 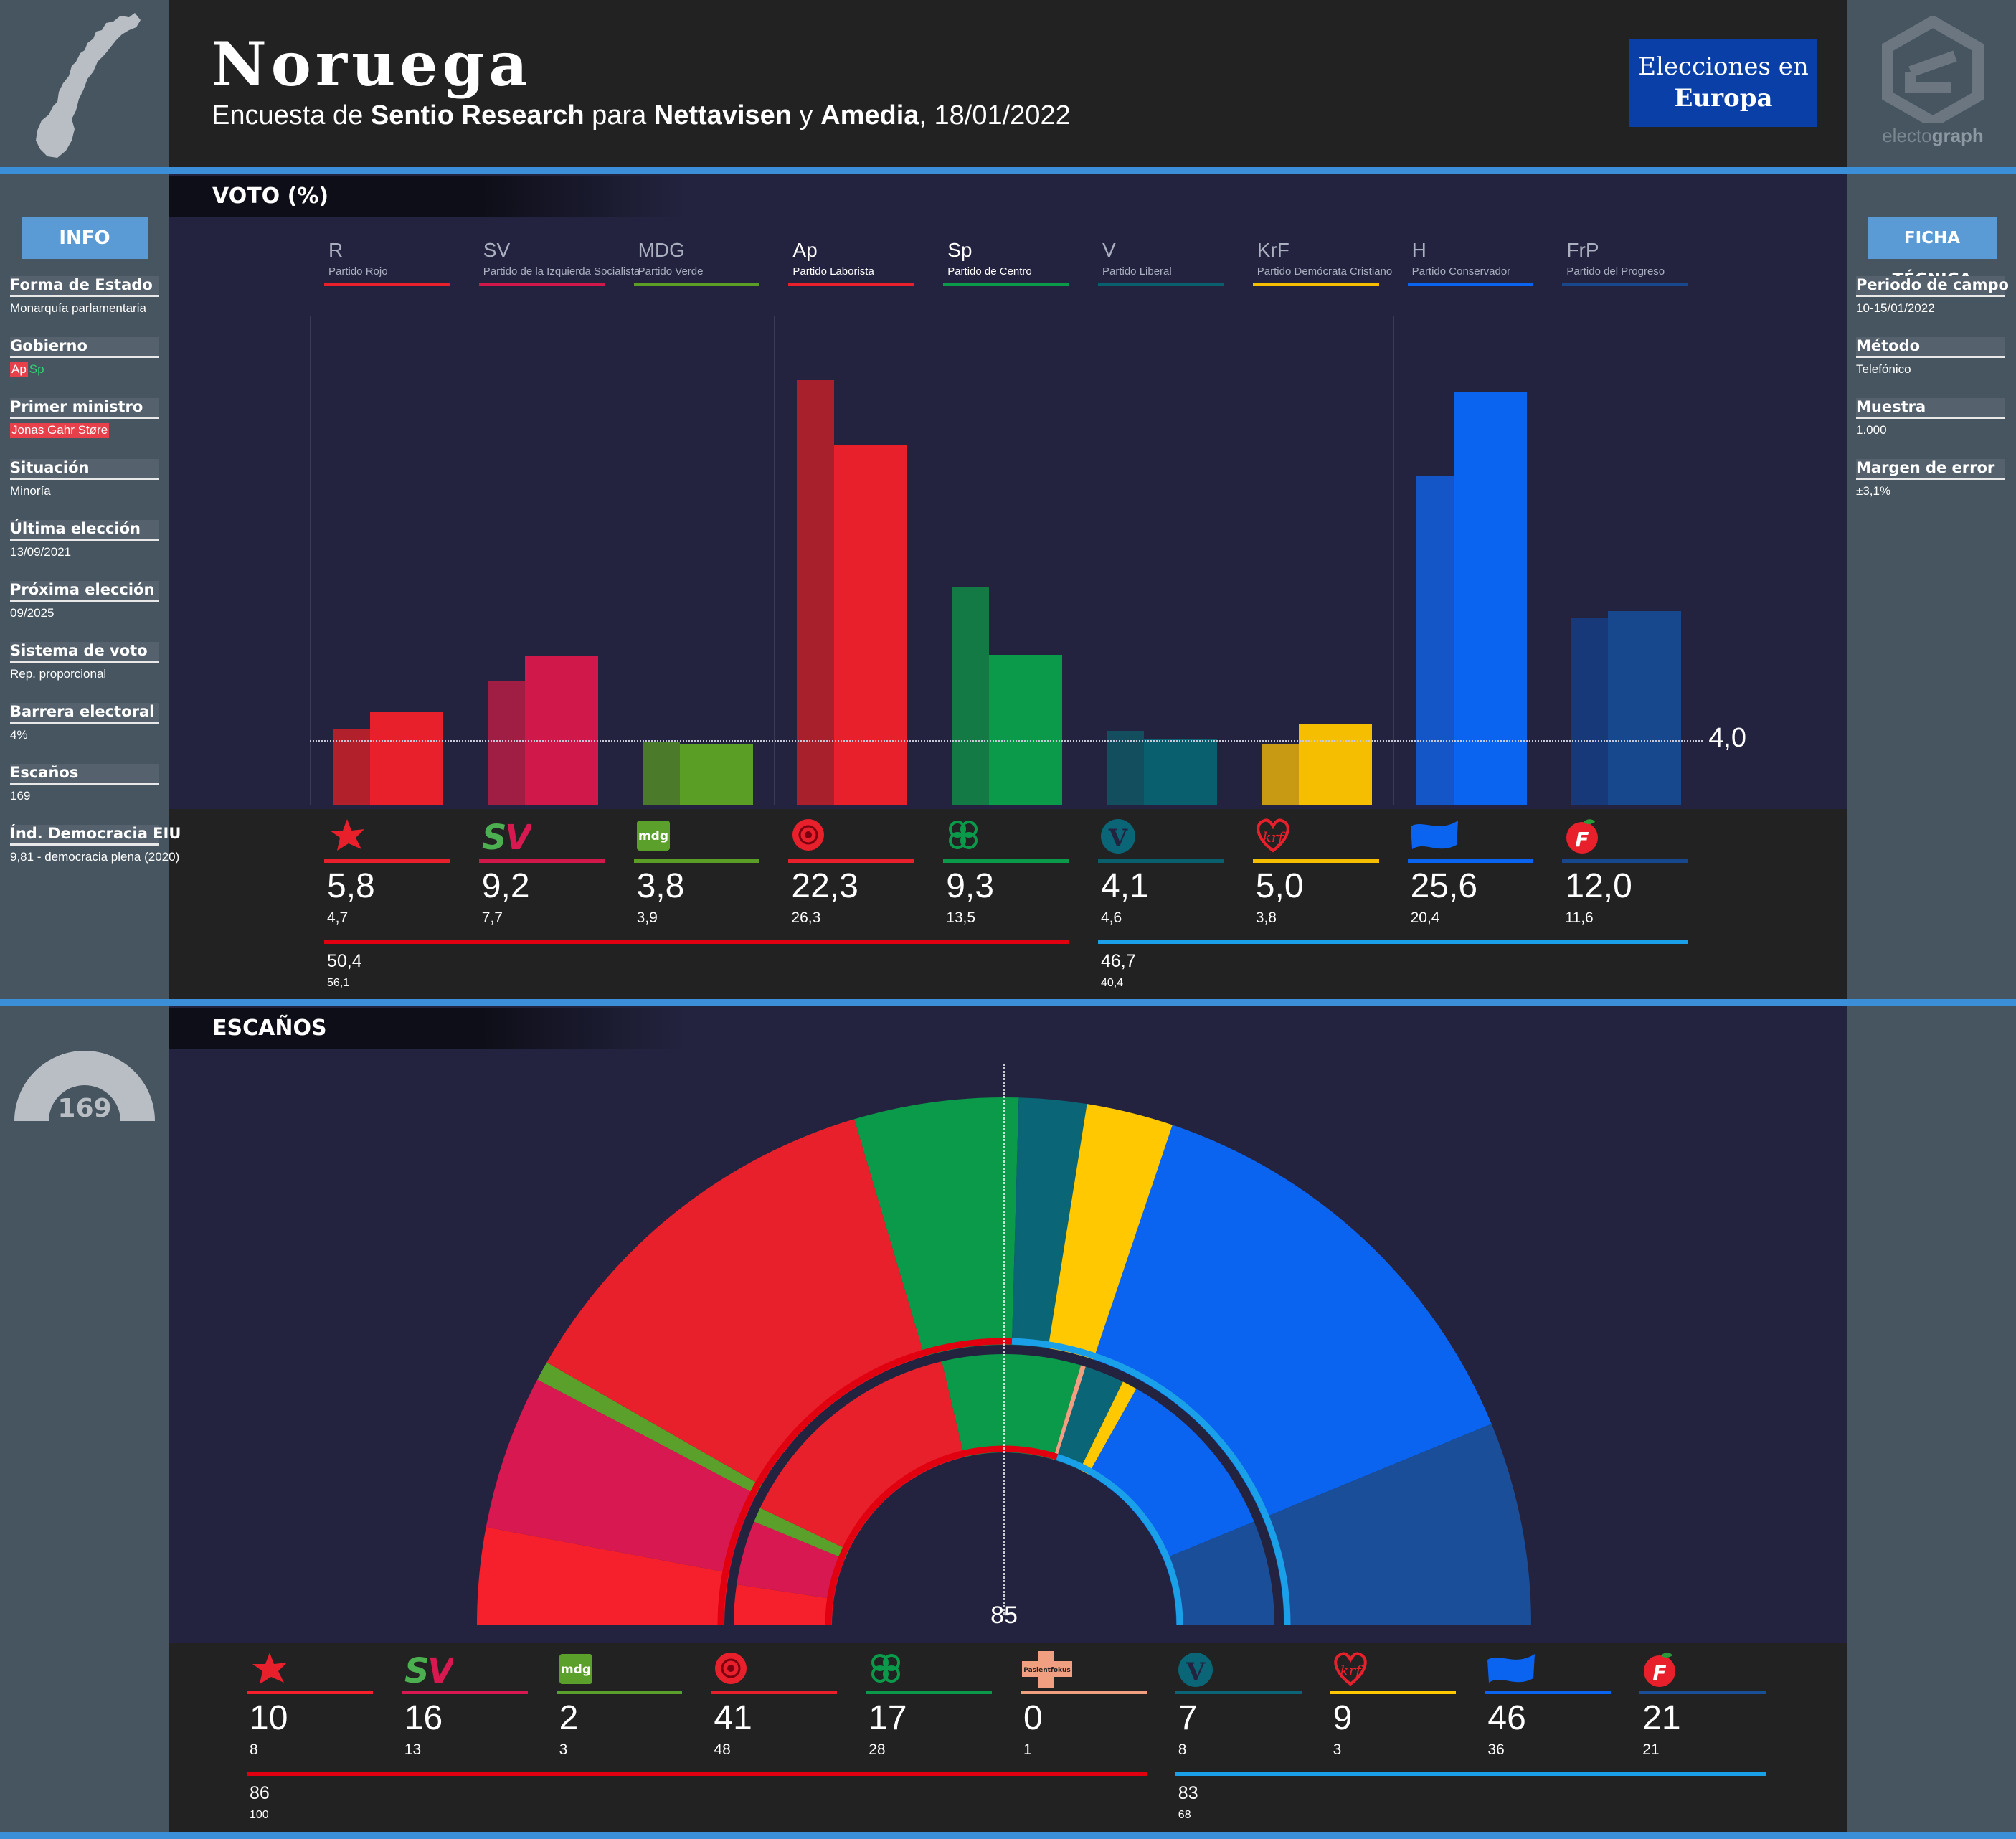 What do you see at coordinates (30, 491) in the screenshot?
I see `info-value: Minoría` at bounding box center [30, 491].